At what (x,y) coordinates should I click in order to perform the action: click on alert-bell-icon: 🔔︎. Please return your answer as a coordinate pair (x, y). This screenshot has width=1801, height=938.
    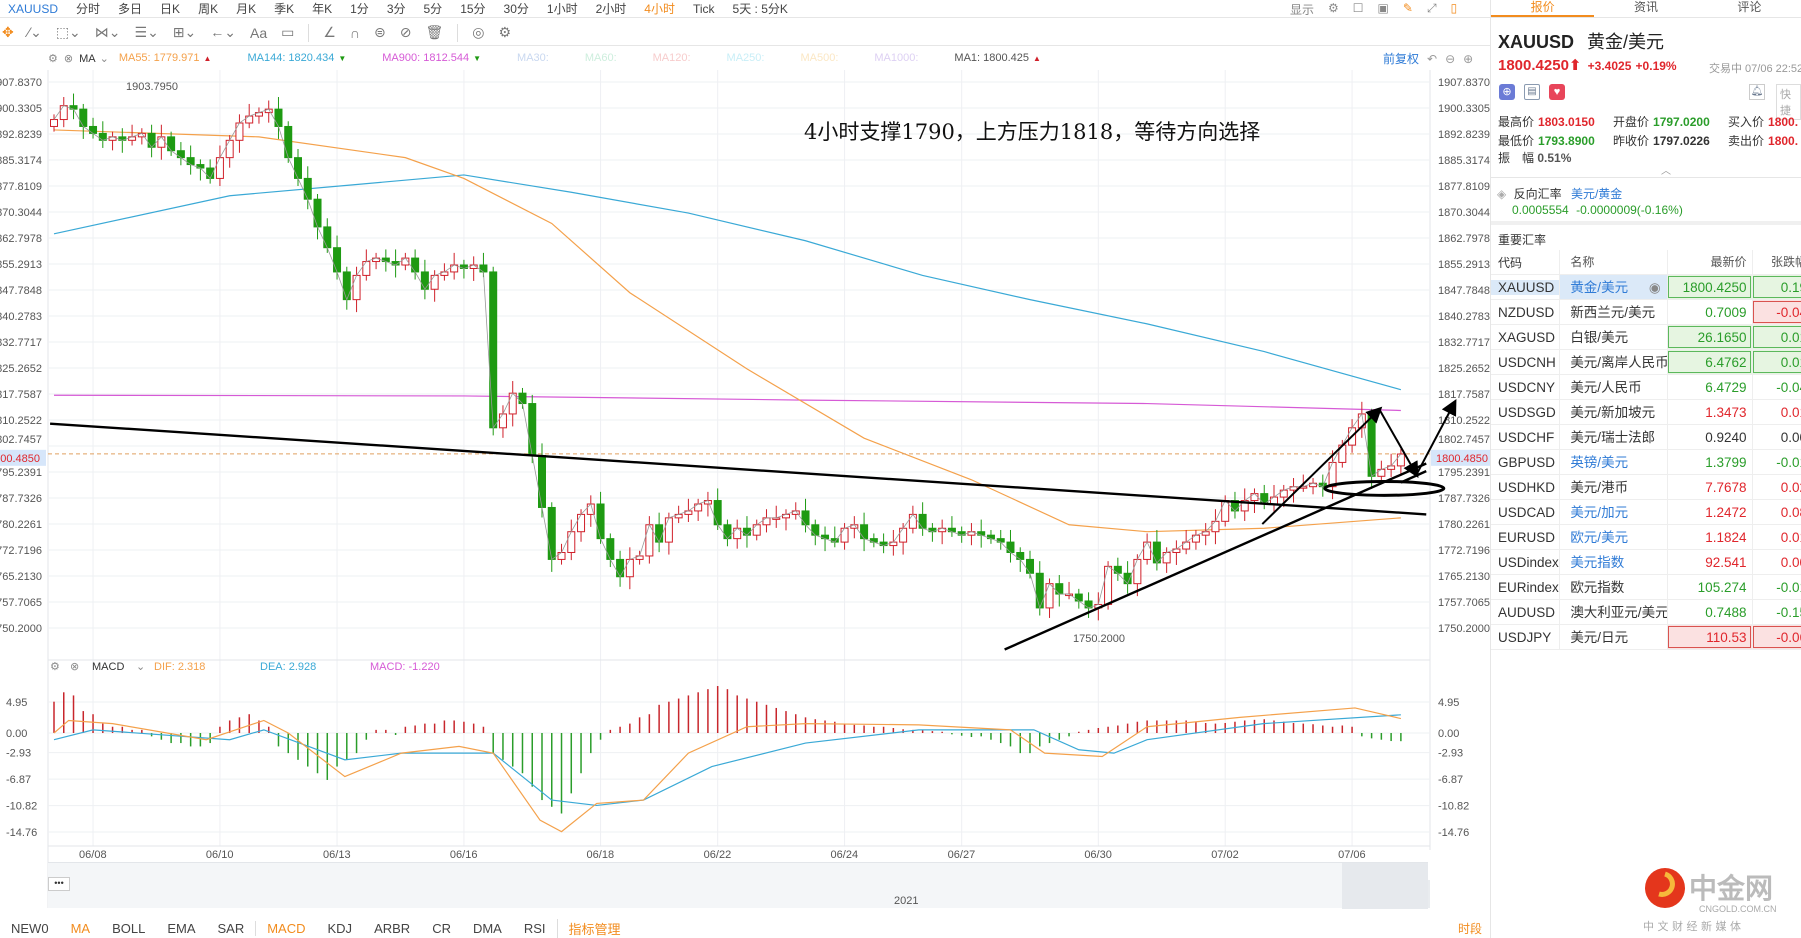
    Looking at the image, I should click on (1757, 92).